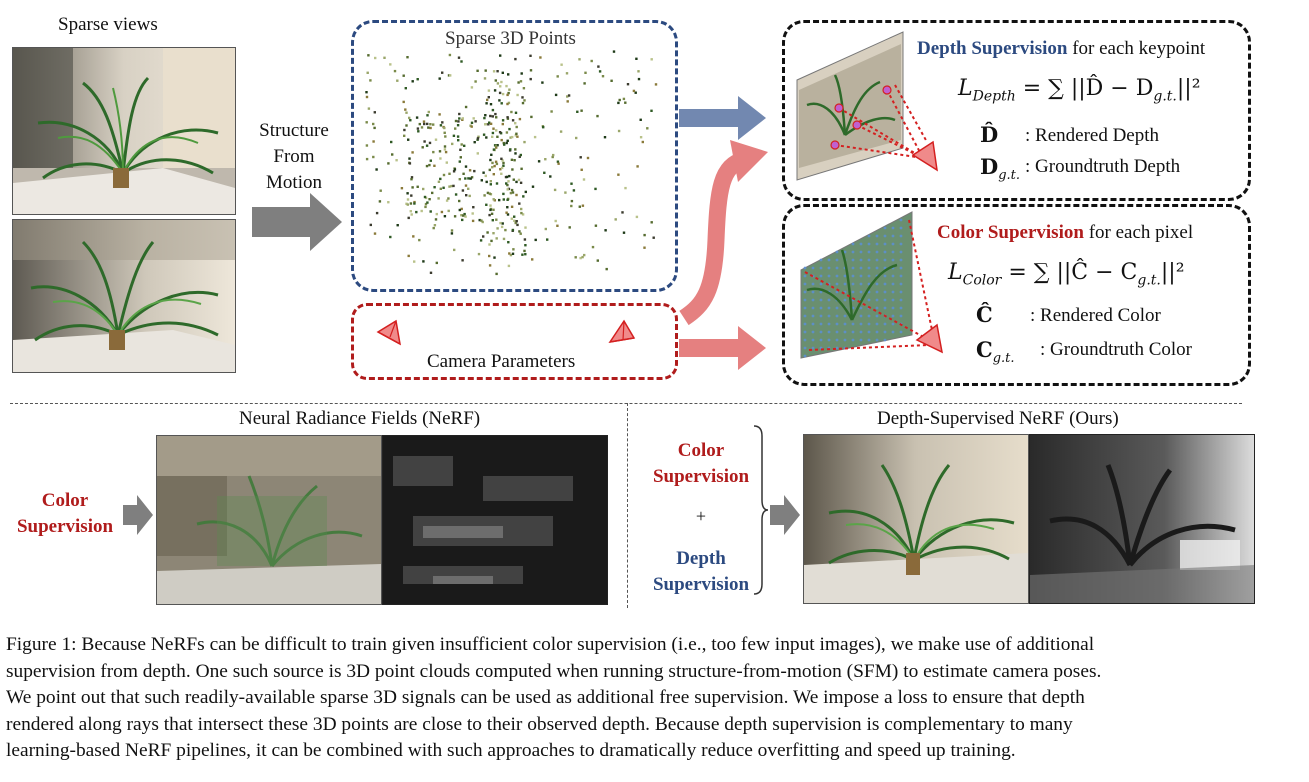 The width and height of the screenshot is (1309, 782). Describe the element at coordinates (1003, 359) in the screenshot. I see `color-sym-gt-sub: g.t.` at that location.